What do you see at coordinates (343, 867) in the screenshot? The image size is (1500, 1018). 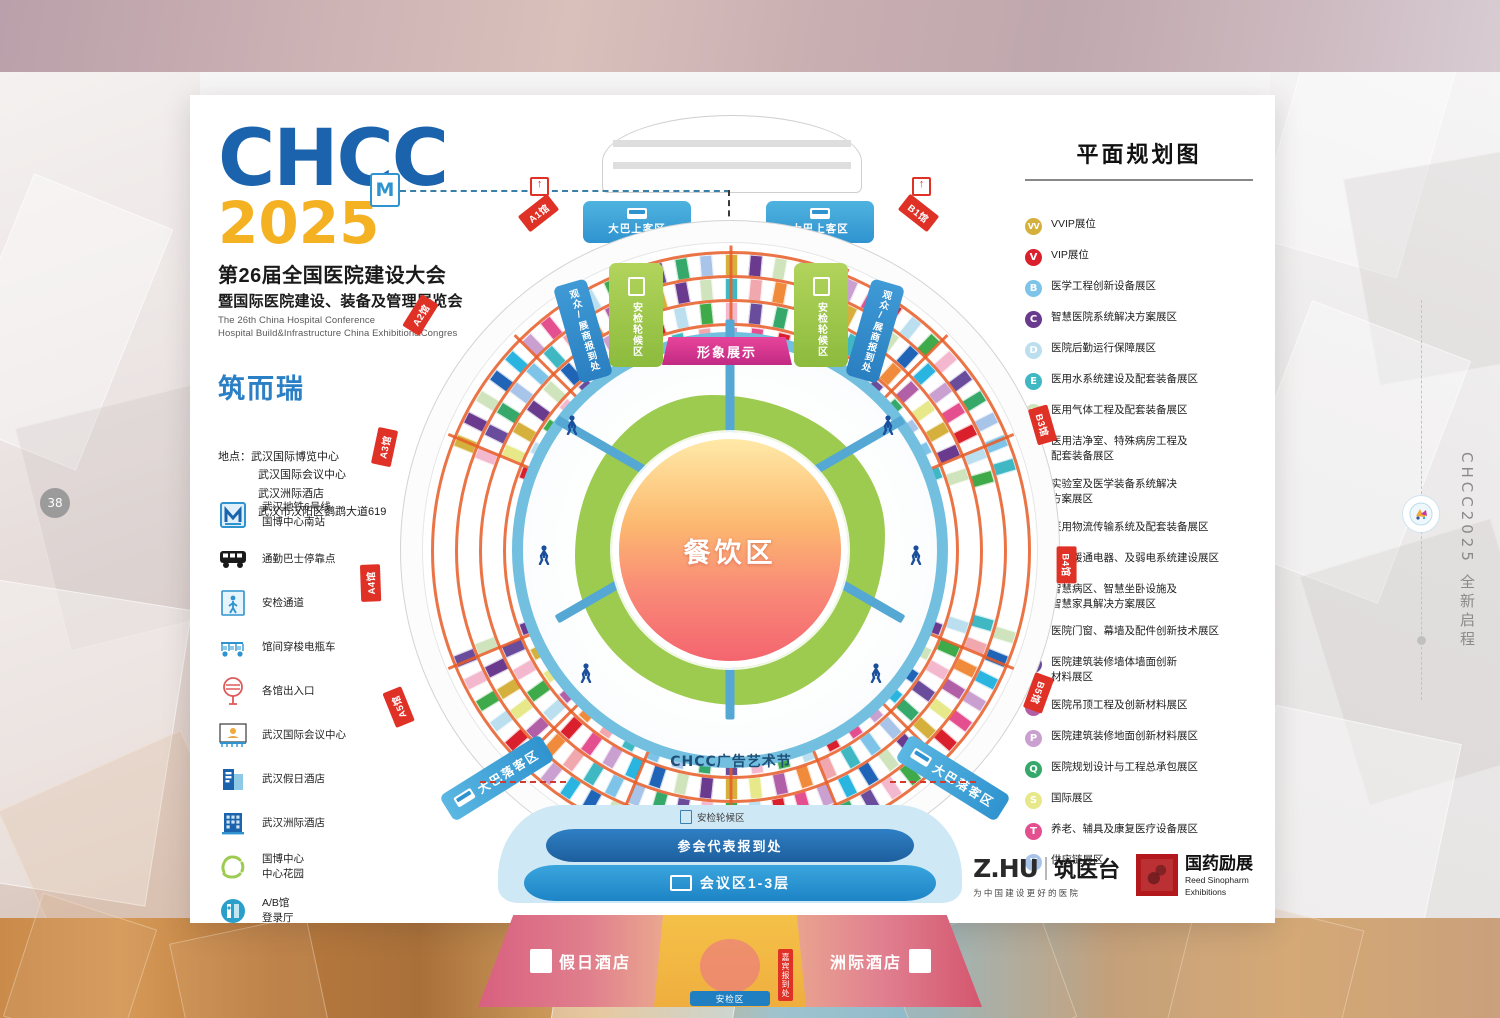 I see `legend-item-garden: 国博中心 中心花园` at bounding box center [343, 867].